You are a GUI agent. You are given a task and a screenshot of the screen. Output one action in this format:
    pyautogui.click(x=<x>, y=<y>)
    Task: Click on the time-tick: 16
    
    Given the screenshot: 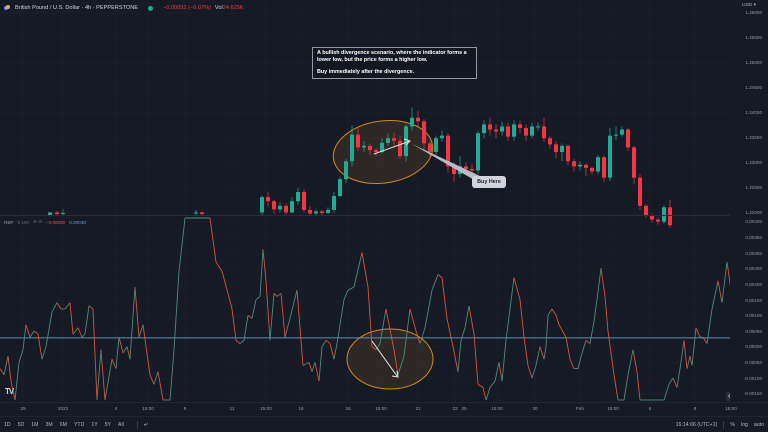 What is the action you would take?
    pyautogui.click(x=301, y=408)
    